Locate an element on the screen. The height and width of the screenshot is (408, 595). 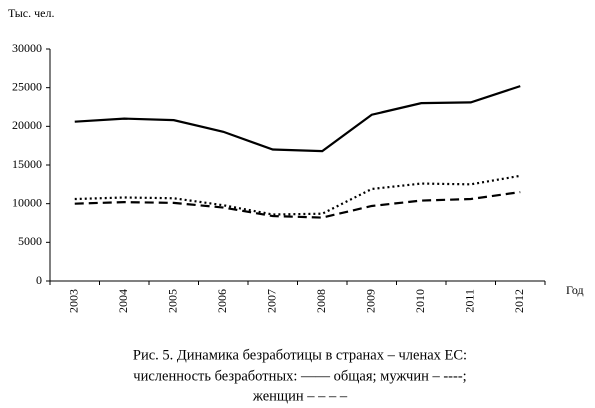
x-tick-label: 2011 is located at coordinates (470, 301).